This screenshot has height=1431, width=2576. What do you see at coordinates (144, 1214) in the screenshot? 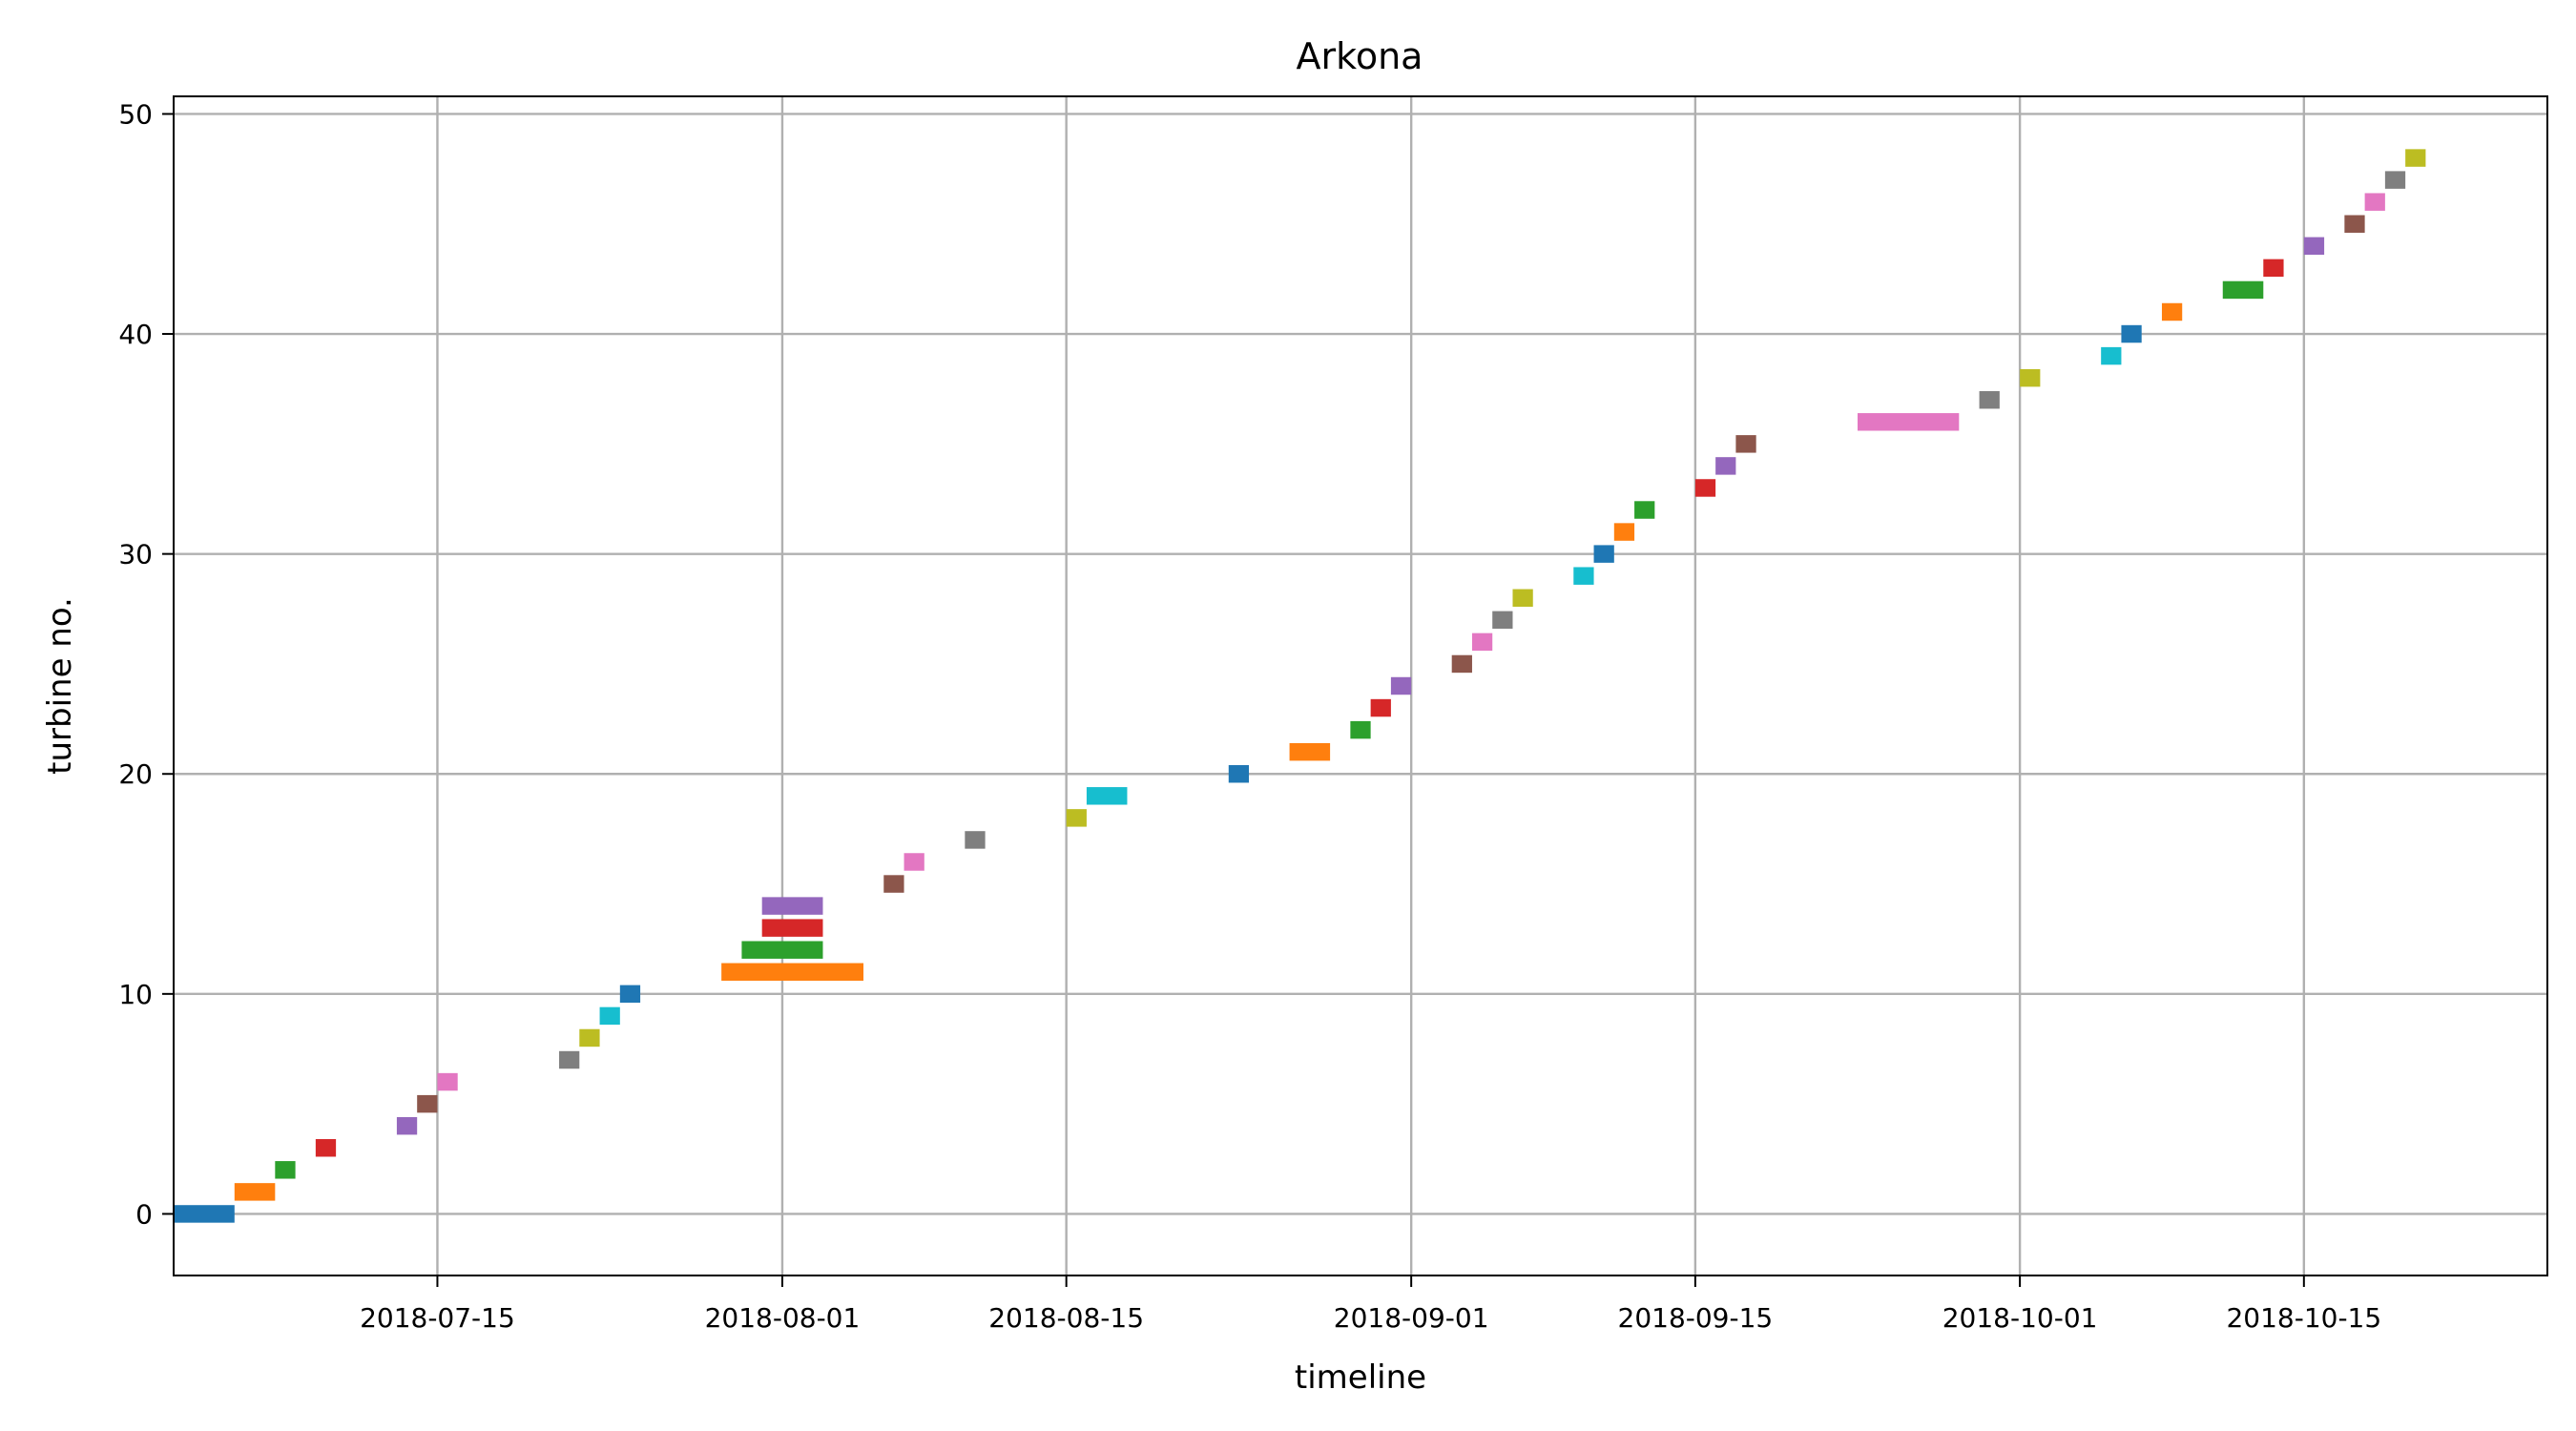
I see `y-tick-label: 0` at bounding box center [144, 1214].